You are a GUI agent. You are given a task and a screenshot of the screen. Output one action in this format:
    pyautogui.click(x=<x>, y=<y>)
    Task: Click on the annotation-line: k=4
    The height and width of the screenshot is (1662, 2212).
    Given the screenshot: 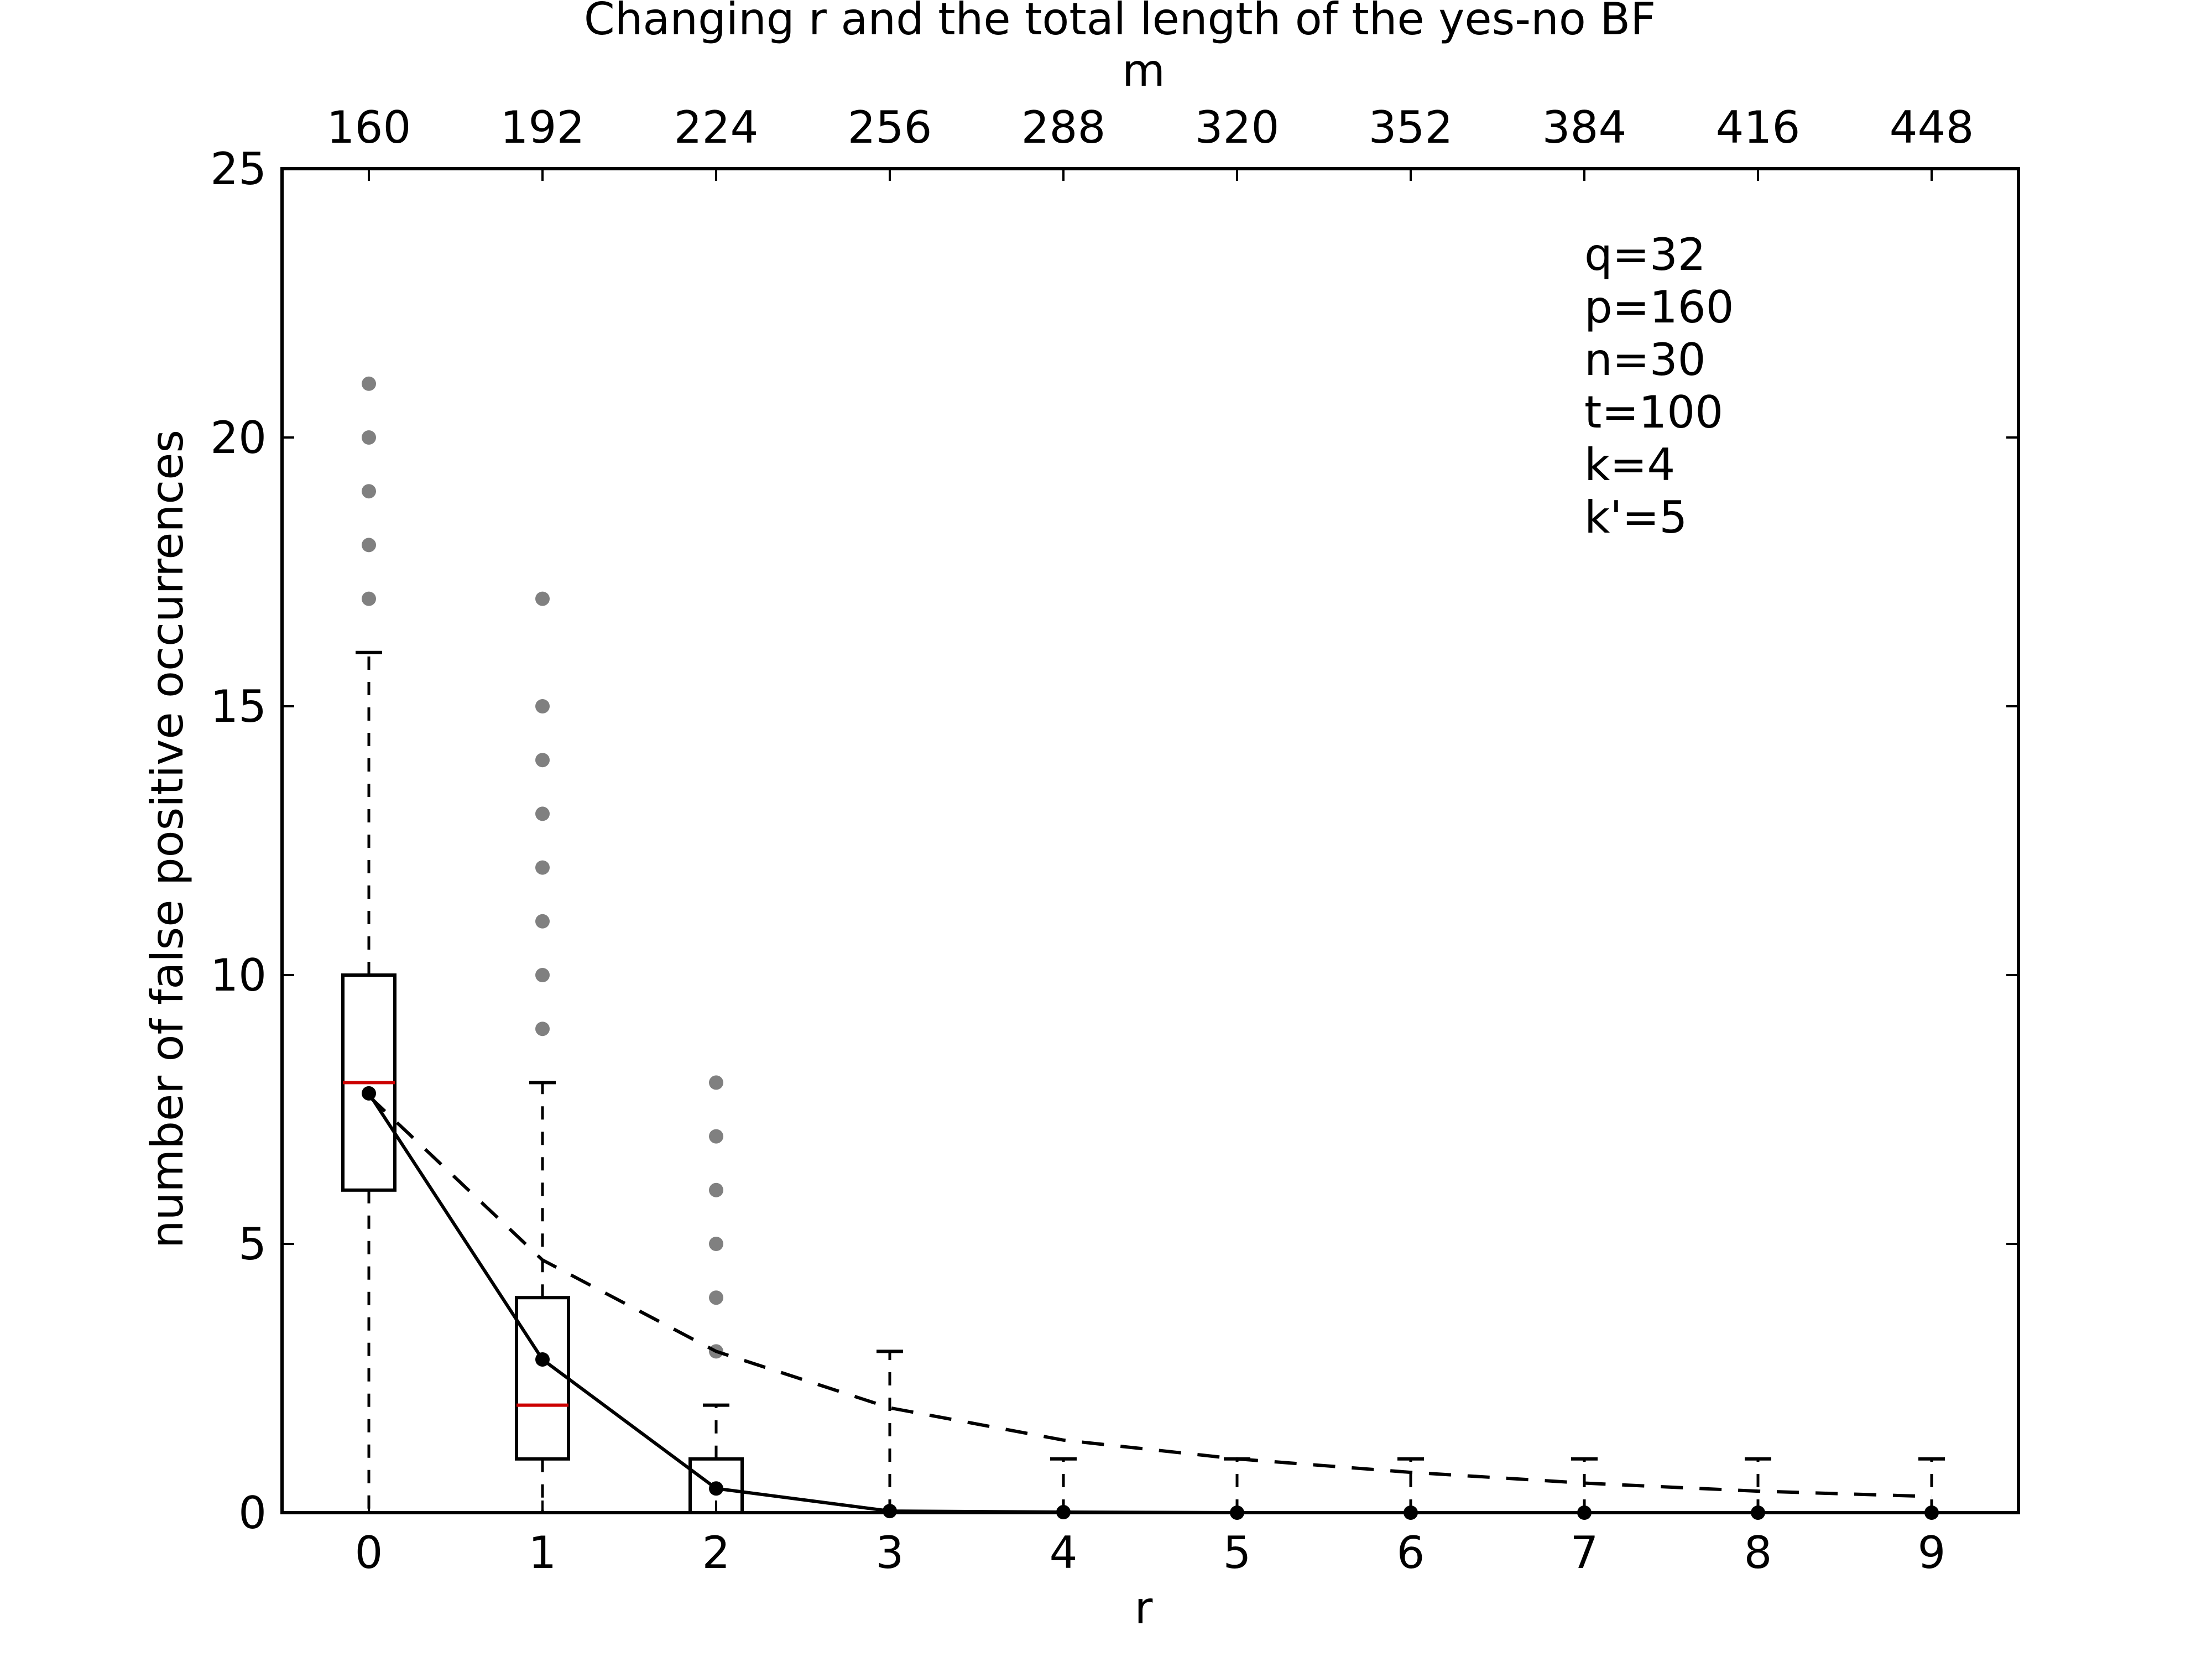 What is the action you would take?
    pyautogui.click(x=1630, y=465)
    